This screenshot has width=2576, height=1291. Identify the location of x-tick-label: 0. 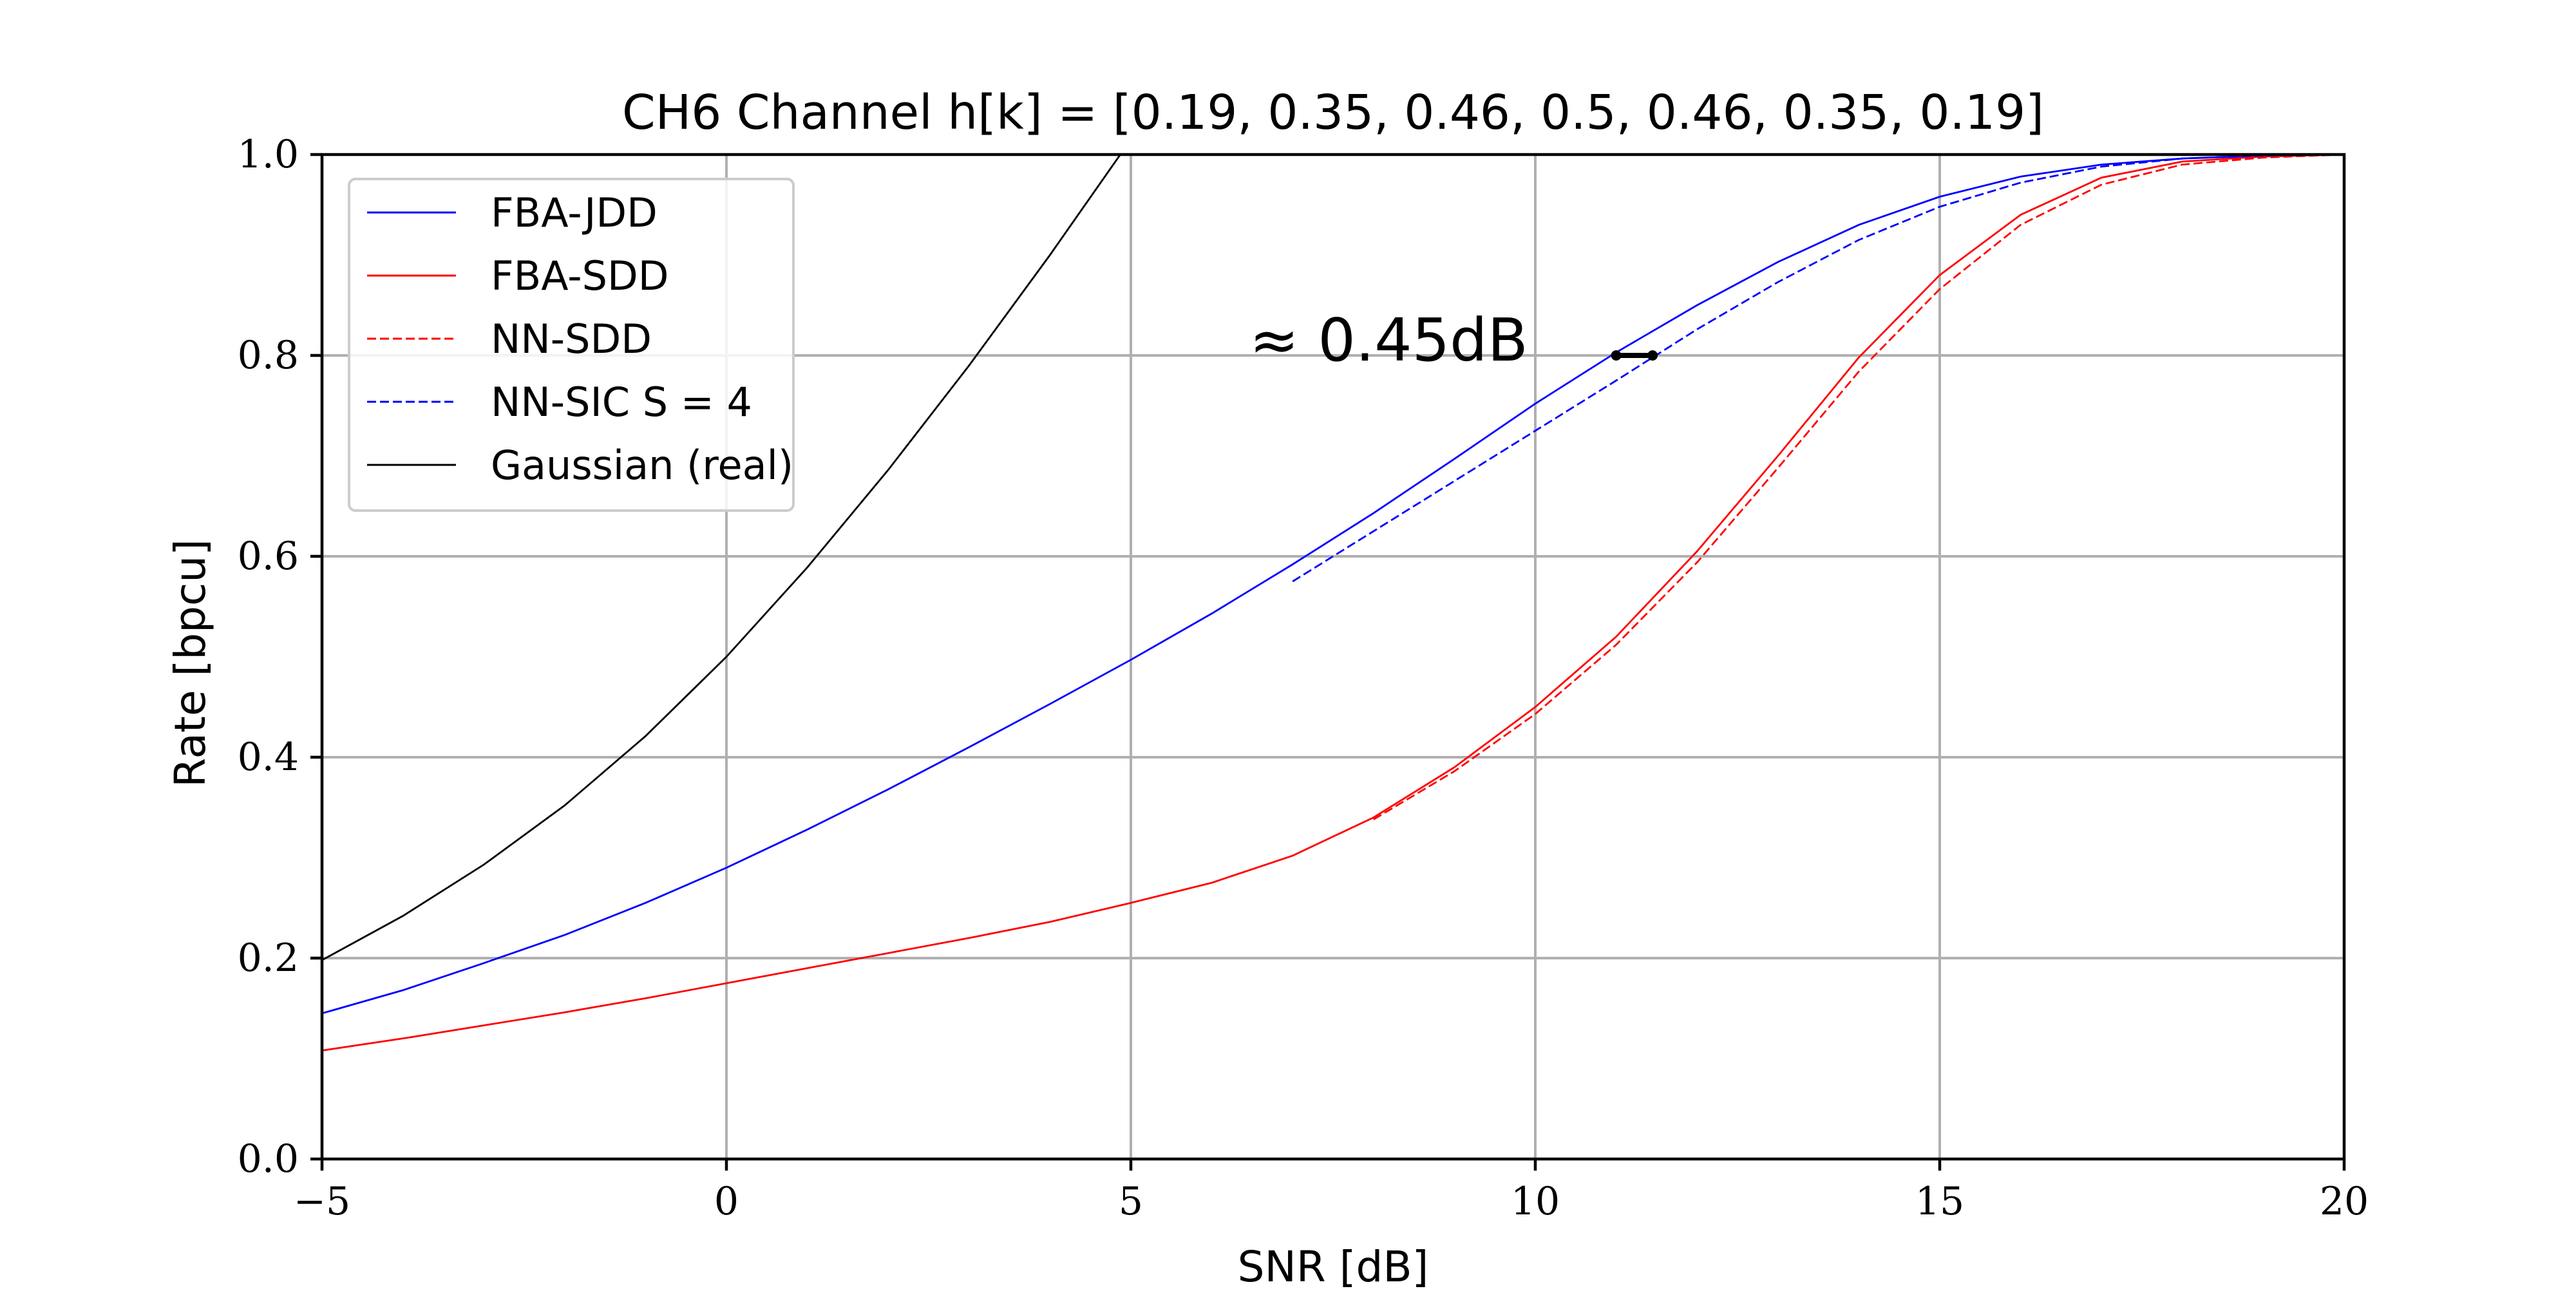
(726, 1201).